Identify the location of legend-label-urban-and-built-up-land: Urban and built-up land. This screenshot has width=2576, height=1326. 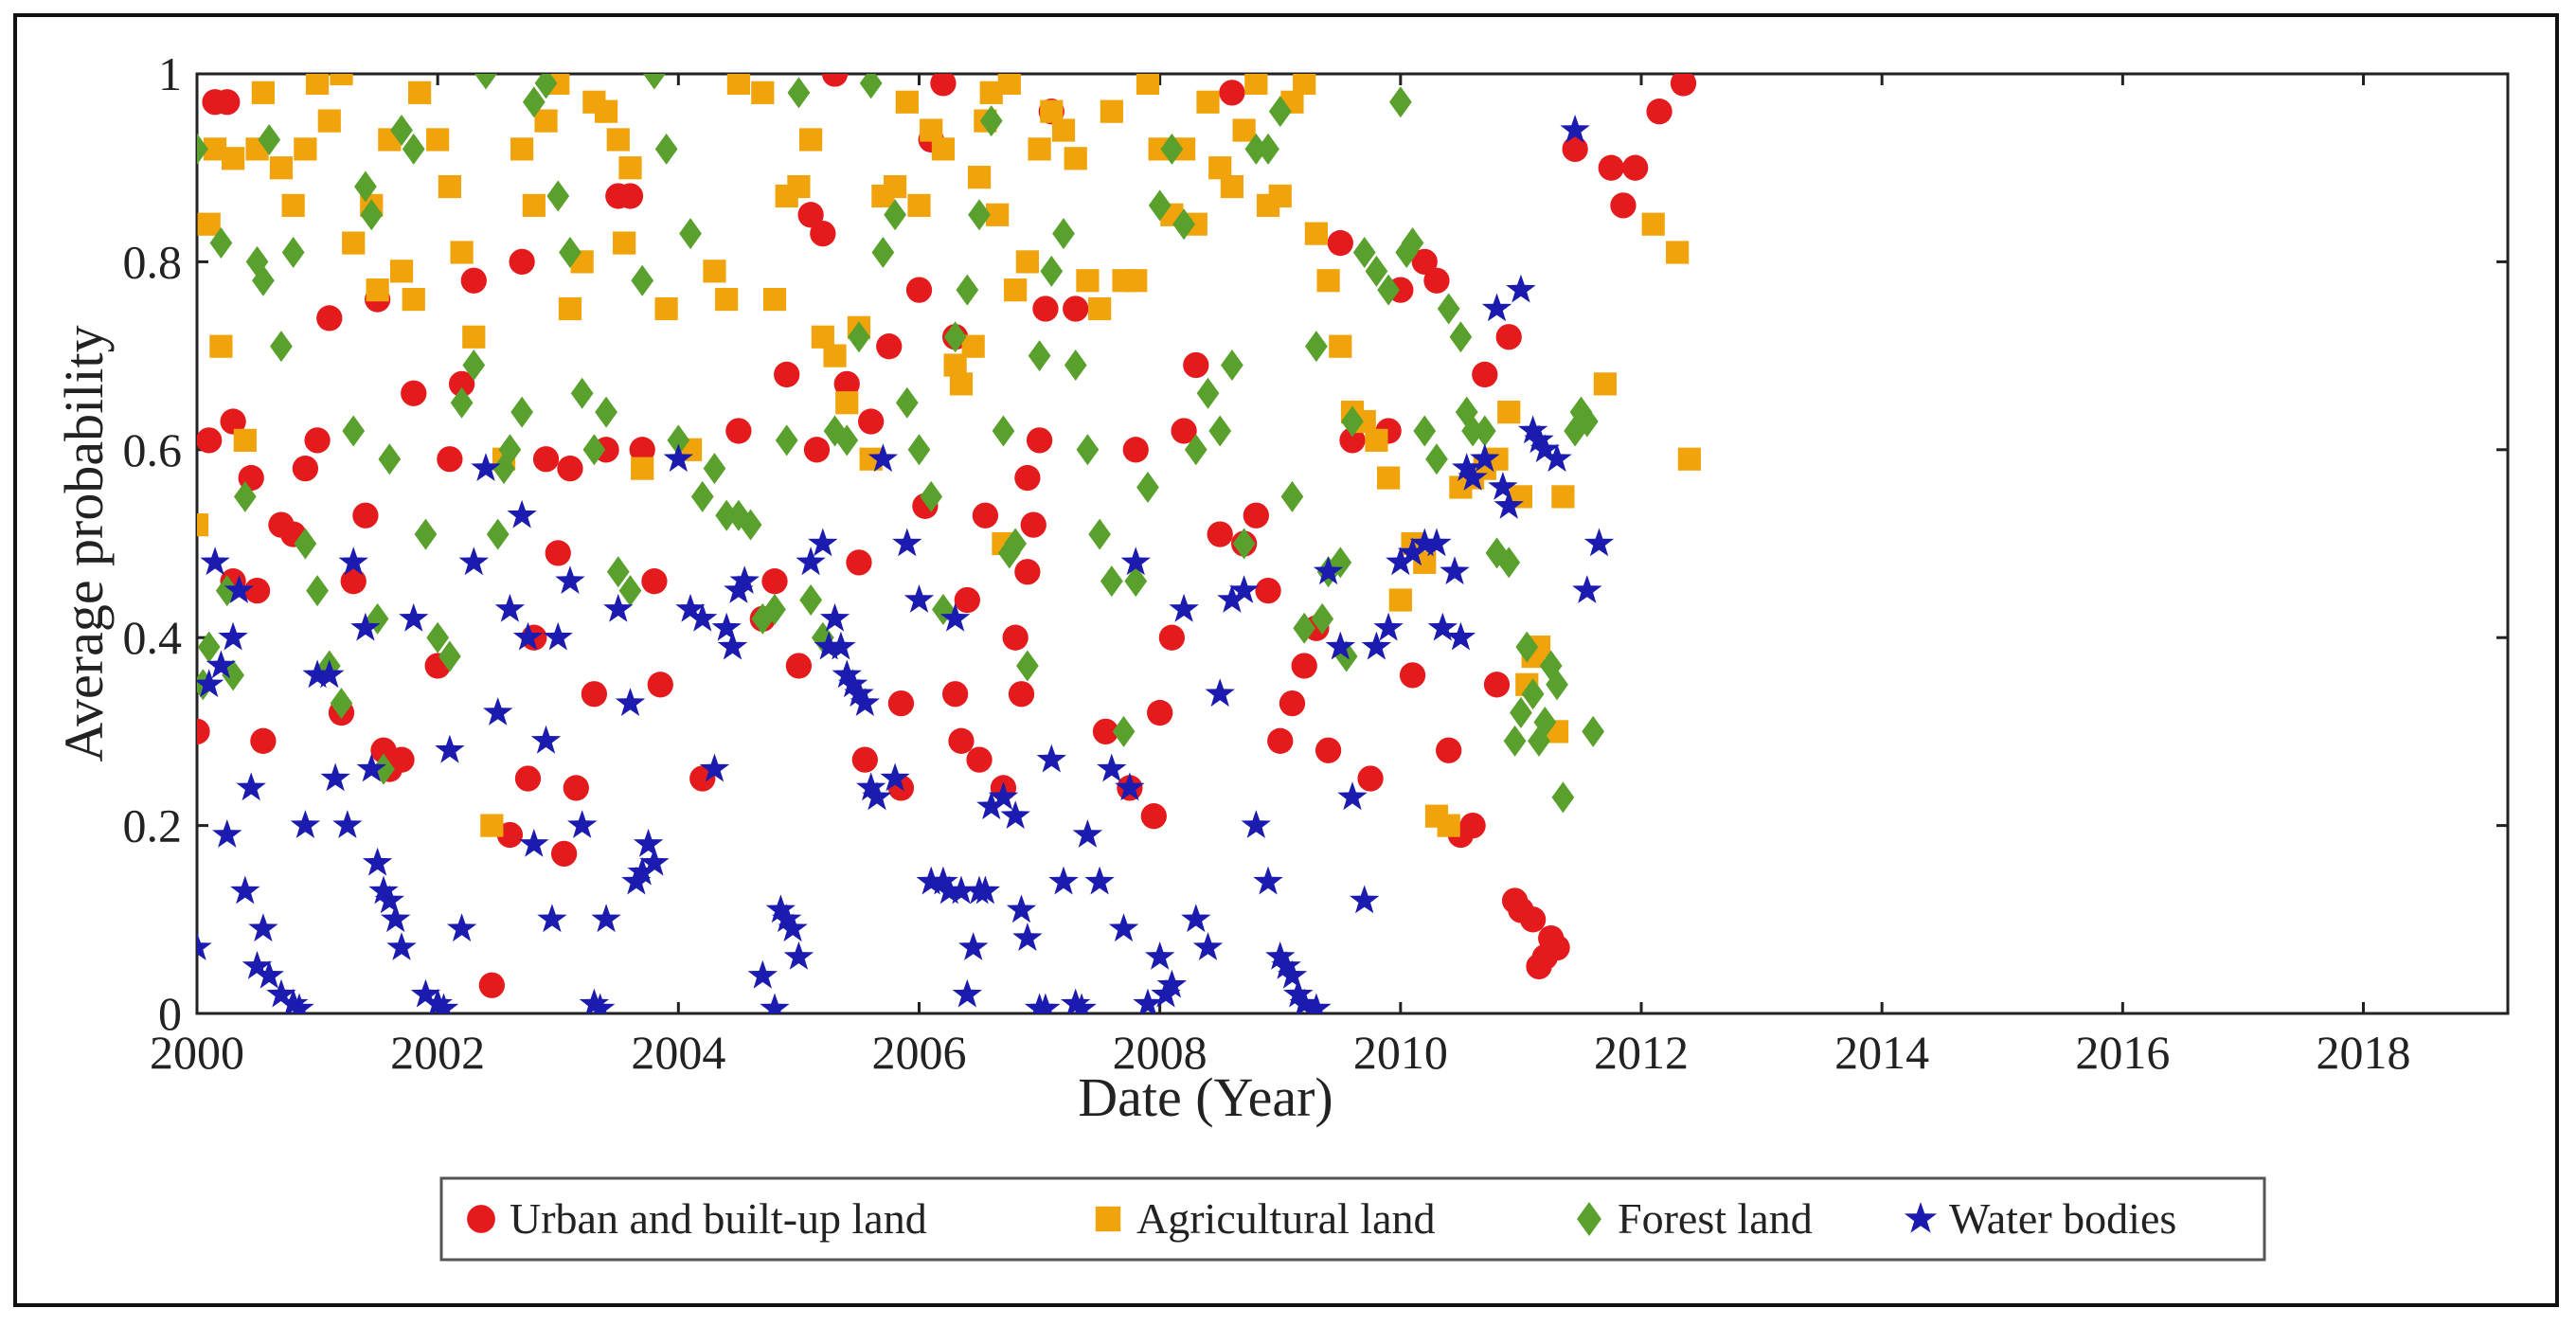
(718, 1218).